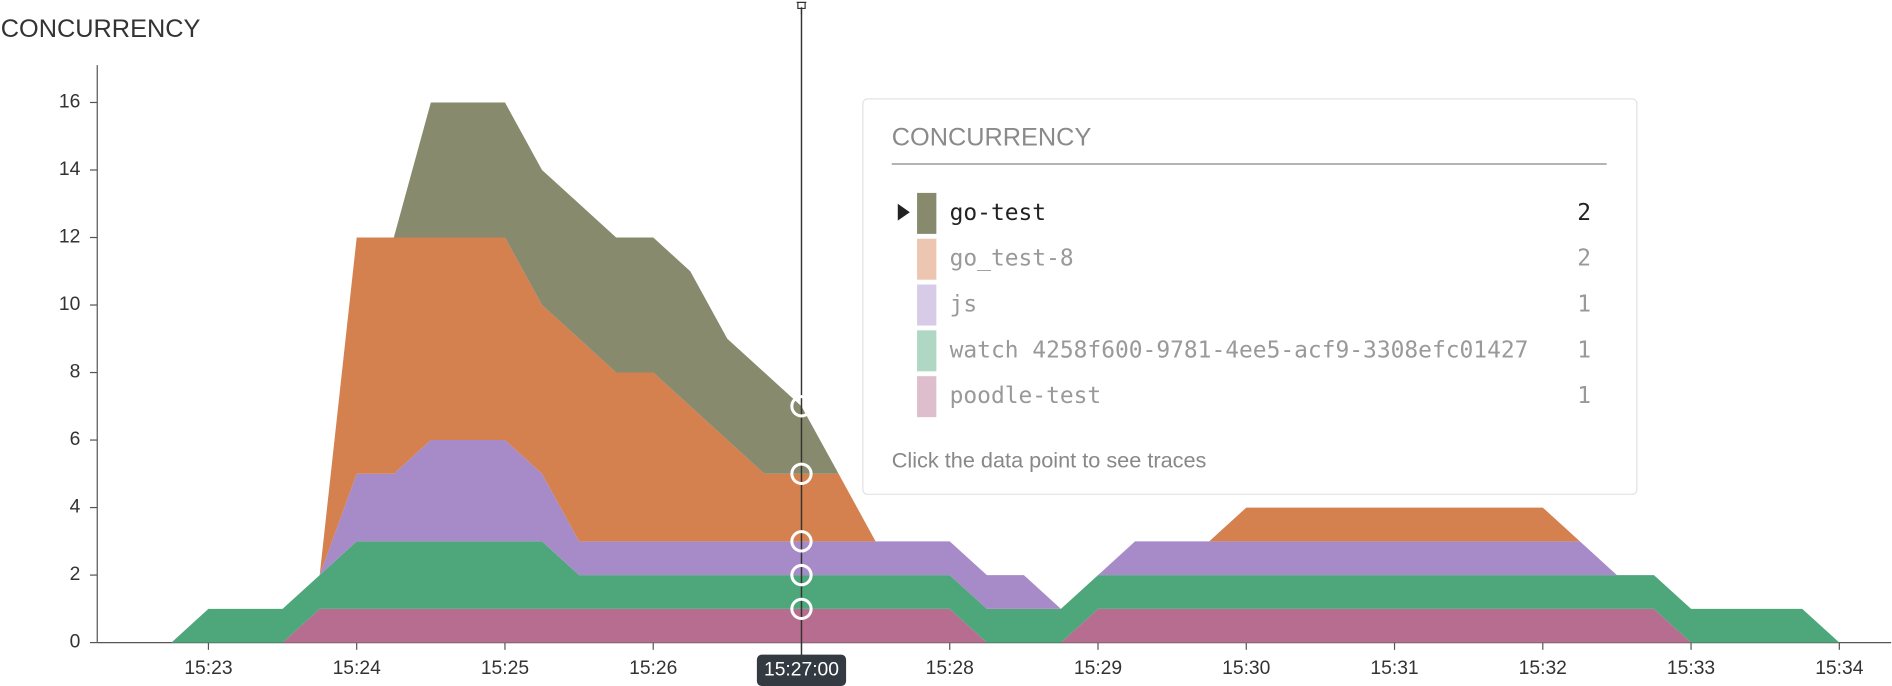 Image resolution: width=1892 pixels, height=686 pixels. What do you see at coordinates (1012, 259) in the screenshot?
I see `legend-label: go_test-8` at bounding box center [1012, 259].